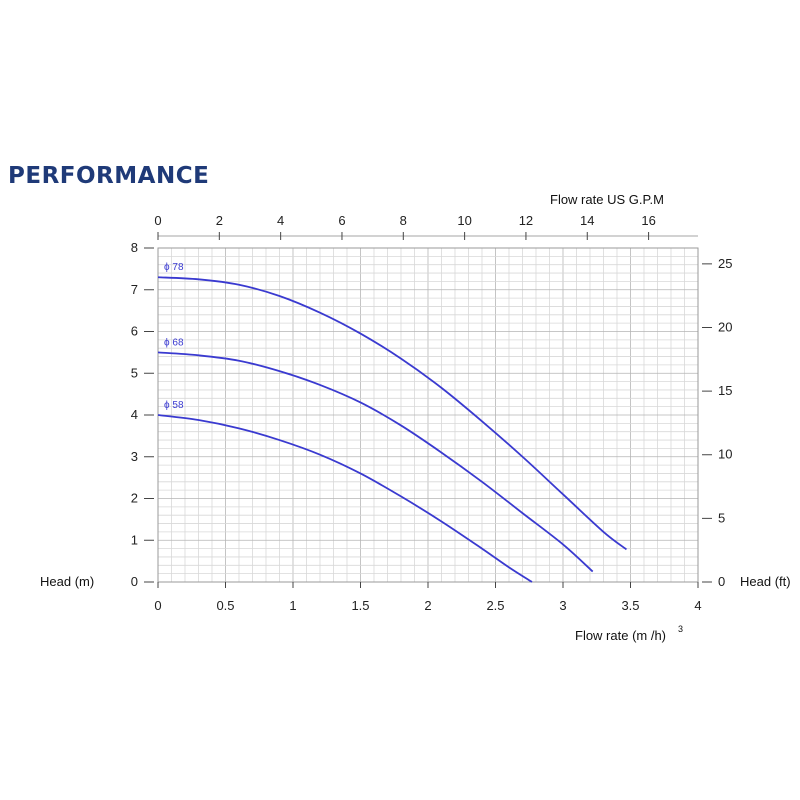 The width and height of the screenshot is (800, 800). I want to click on y-left-tick-label: 0, so click(134, 581).